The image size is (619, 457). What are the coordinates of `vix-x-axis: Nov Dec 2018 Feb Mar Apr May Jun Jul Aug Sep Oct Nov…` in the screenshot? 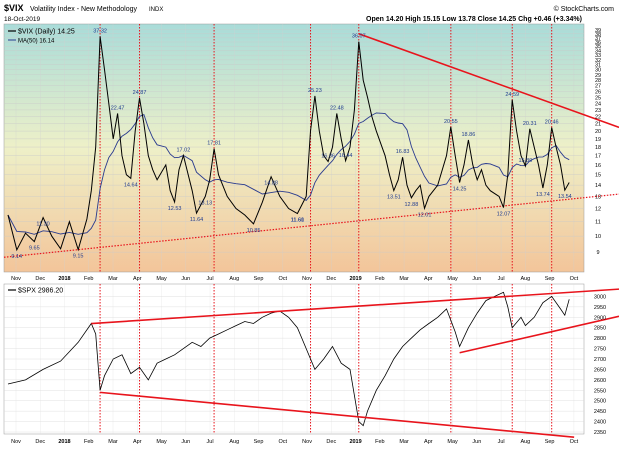 It's located at (295, 279).